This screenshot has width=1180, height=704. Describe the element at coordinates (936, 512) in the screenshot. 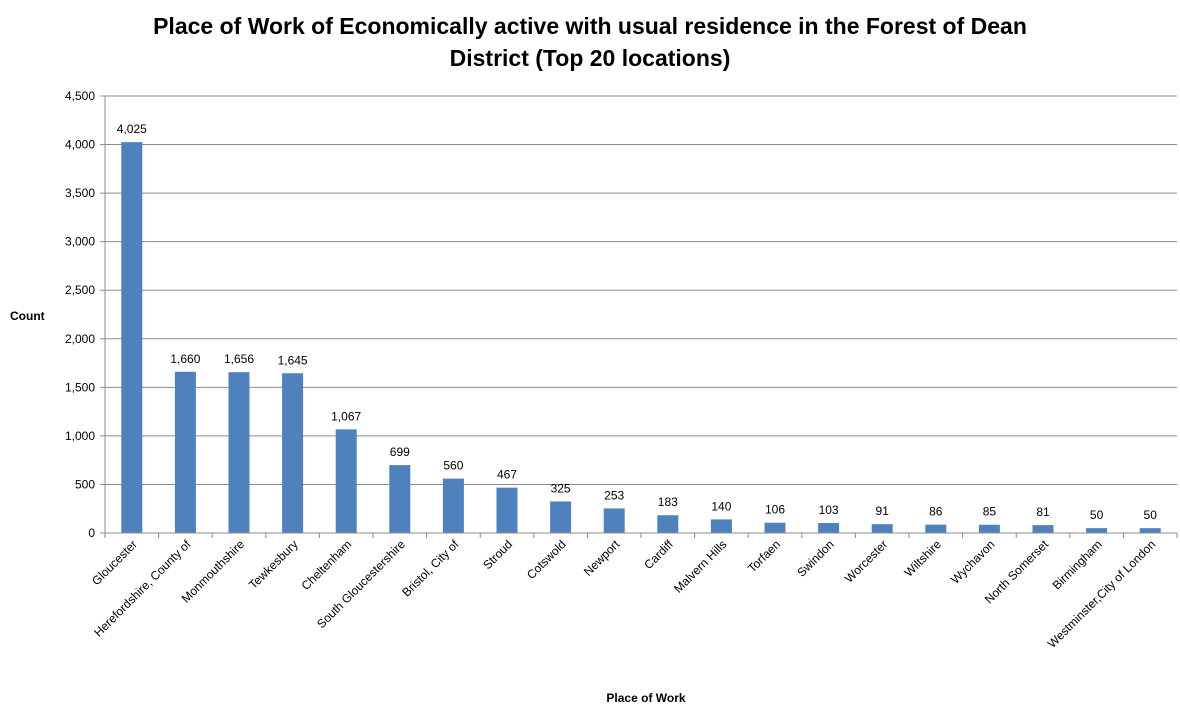

I see `data-label: 86` at that location.